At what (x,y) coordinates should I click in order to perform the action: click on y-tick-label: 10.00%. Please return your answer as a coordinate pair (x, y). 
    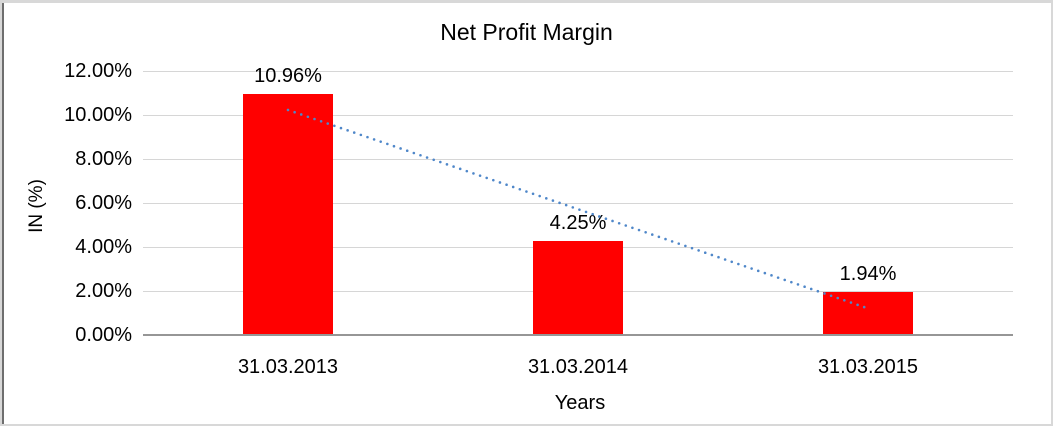
    Looking at the image, I should click on (98, 115).